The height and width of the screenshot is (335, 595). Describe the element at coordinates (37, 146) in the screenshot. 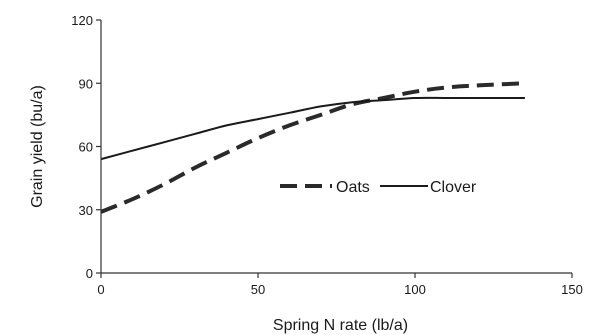

I see `y-axis-title: Grain yield (bu/a)` at that location.